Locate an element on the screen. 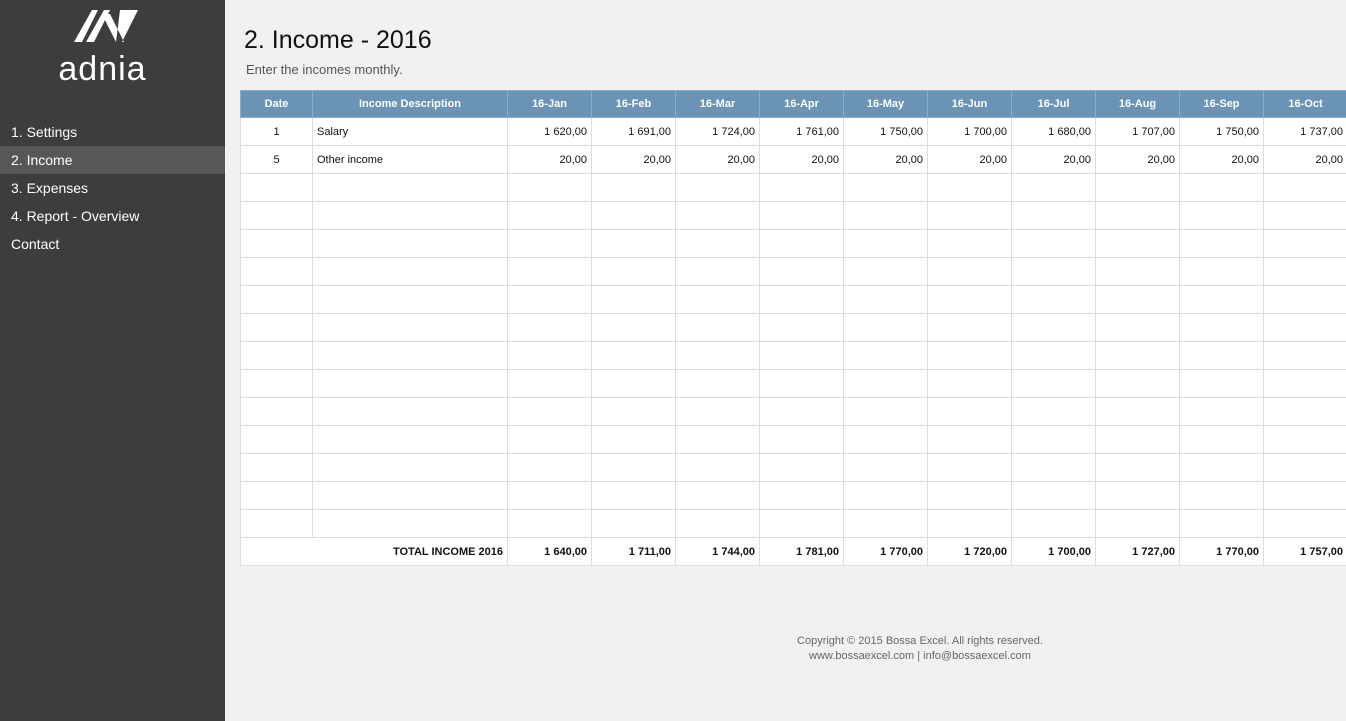  cell: 1 707,00 is located at coordinates (1137, 131).